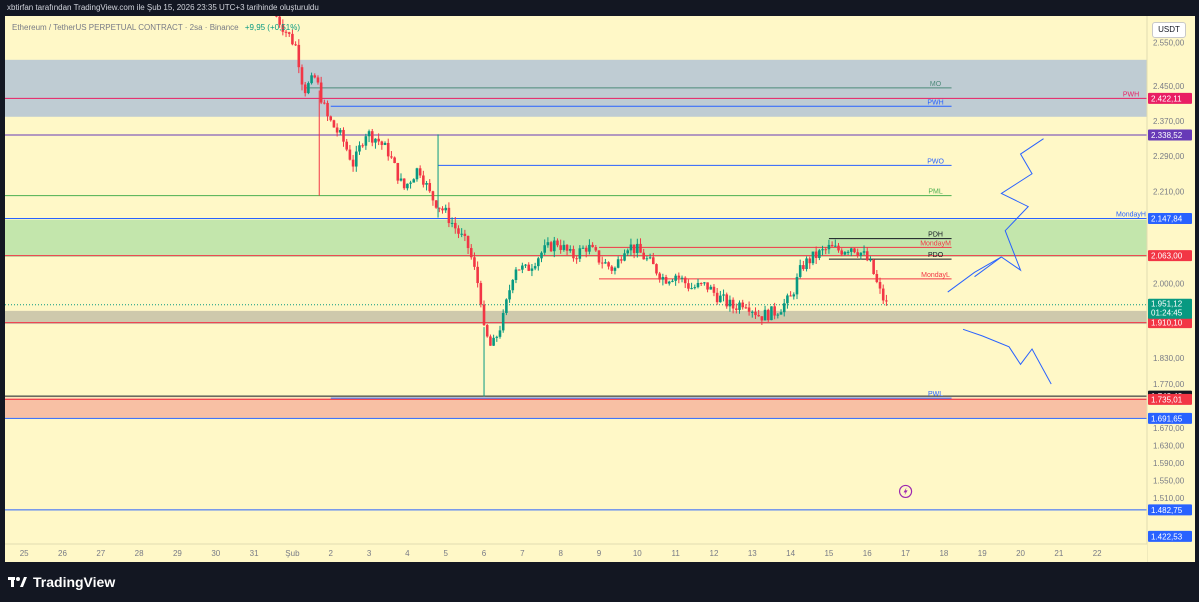 Image resolution: width=1199 pixels, height=602 pixels. Describe the element at coordinates (1169, 30) in the screenshot. I see `currency-button: USDT` at that location.